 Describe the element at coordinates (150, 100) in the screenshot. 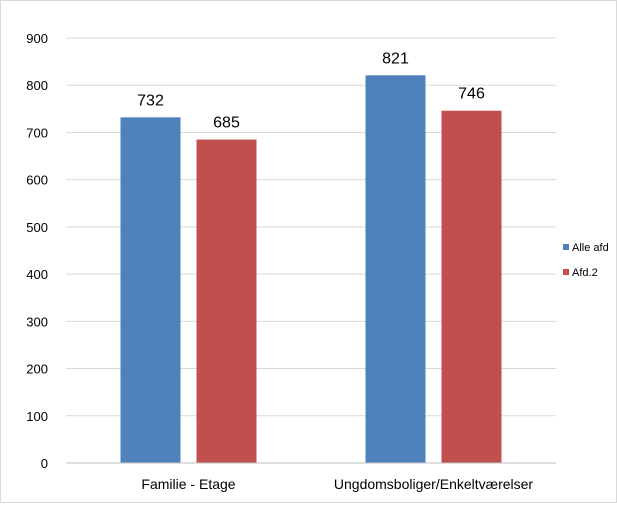

I see `data-label: 732` at that location.